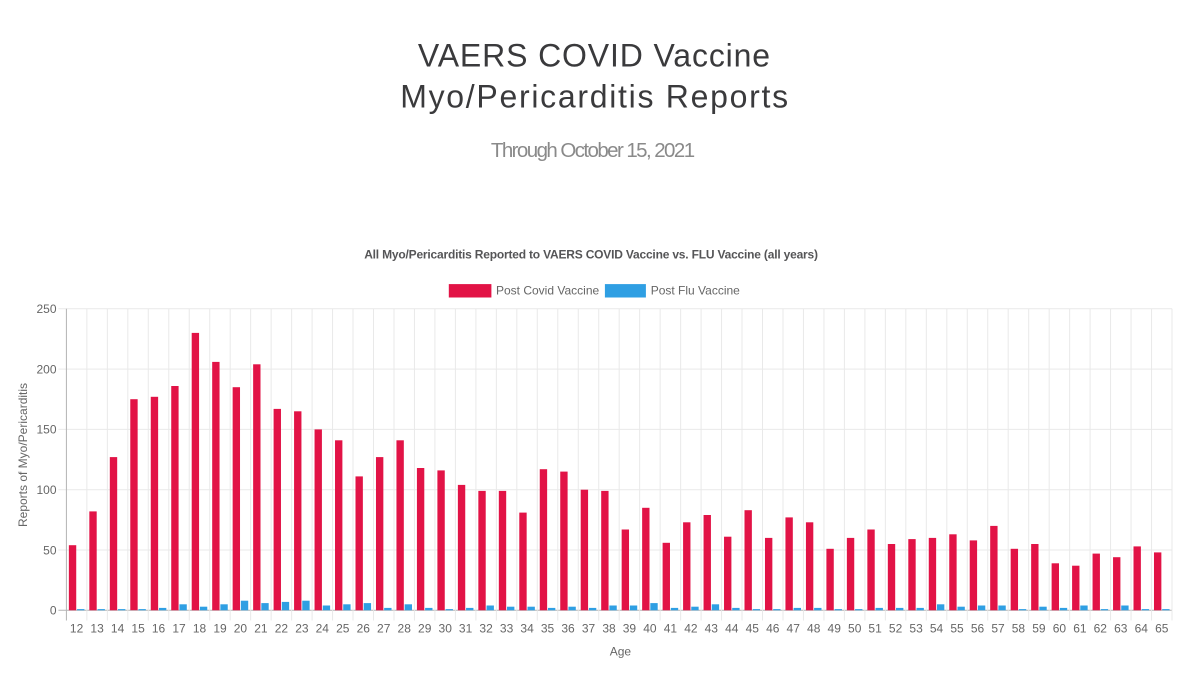  I want to click on svg-text: 15, so click(138, 628).